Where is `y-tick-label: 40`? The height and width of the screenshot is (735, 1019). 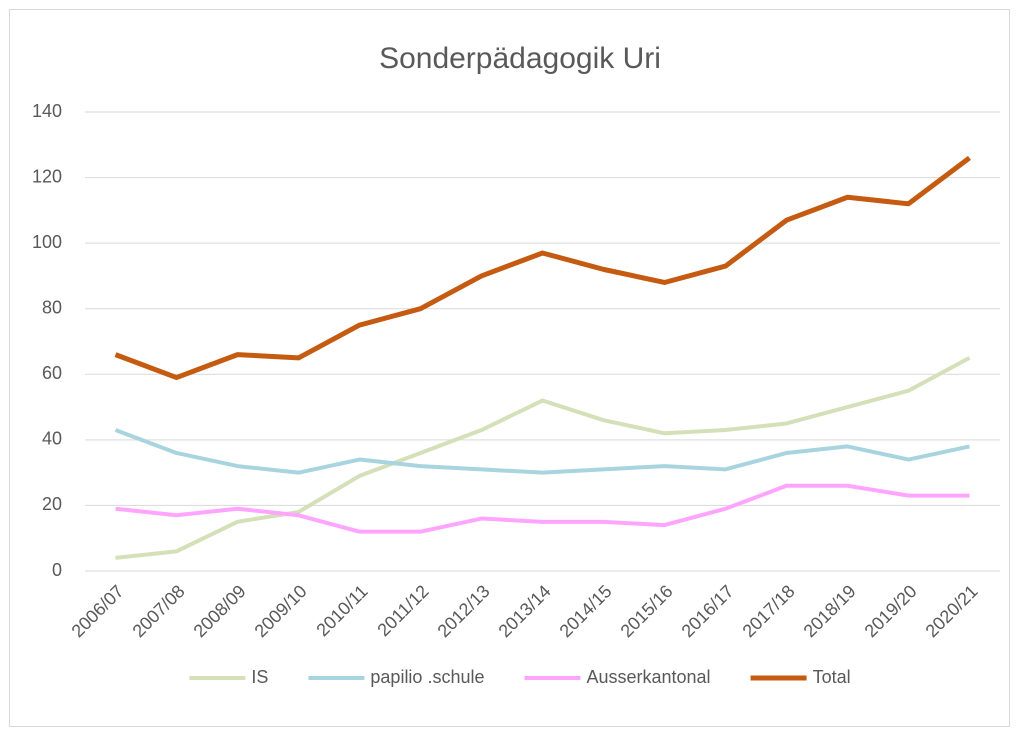 y-tick-label: 40 is located at coordinates (52, 439).